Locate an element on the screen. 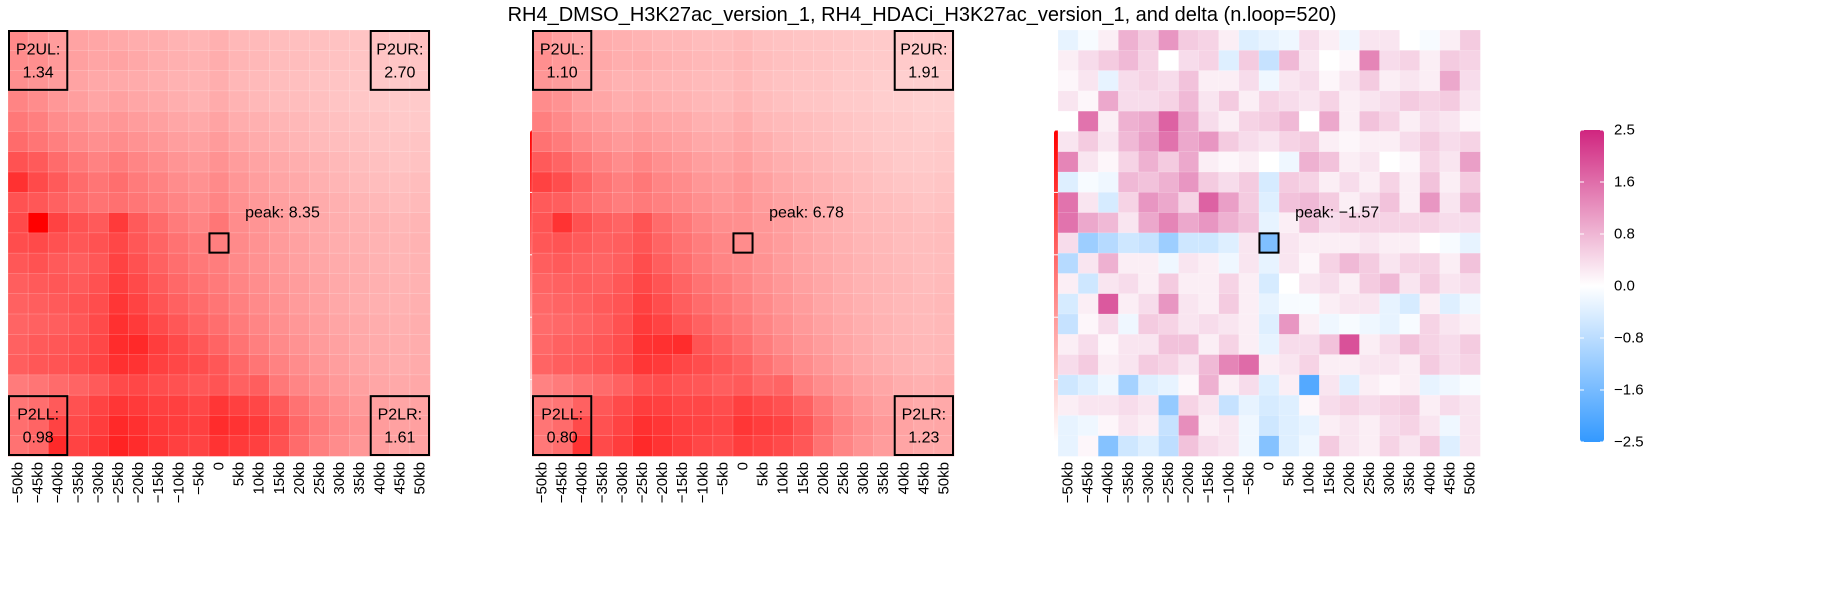  corner-value-ul: 1.10 is located at coordinates (562, 72).